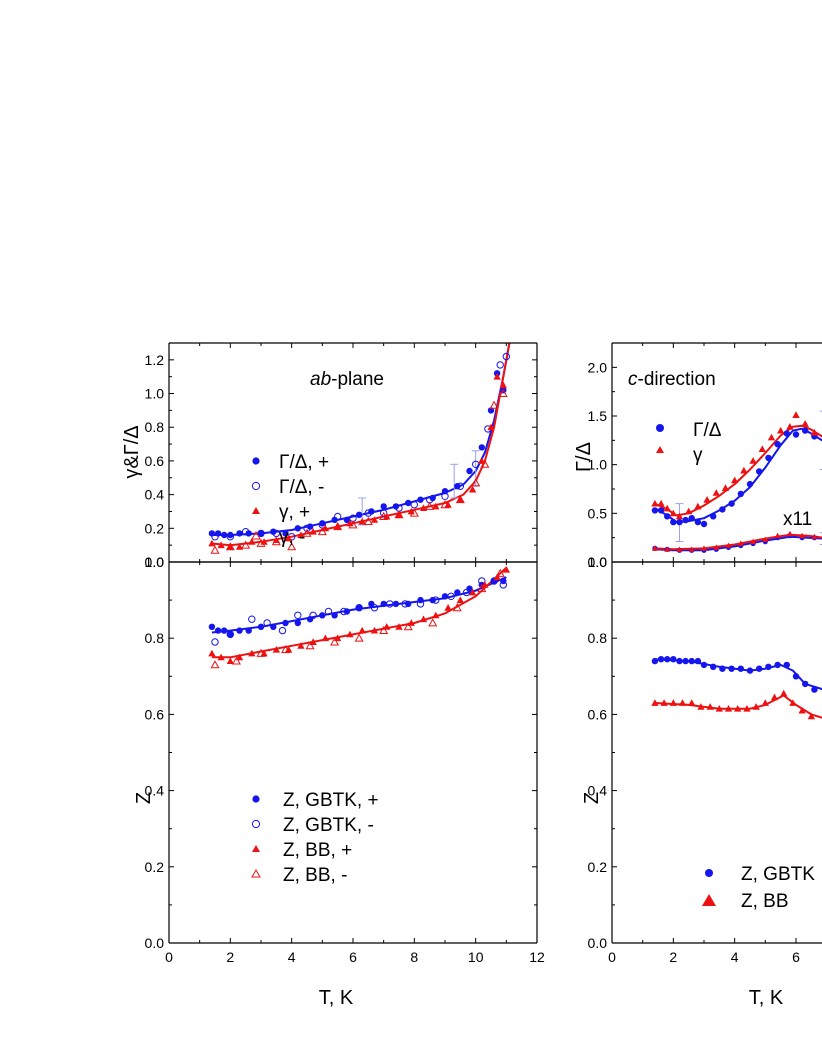 The image size is (822, 1064). What do you see at coordinates (598, 943) in the screenshot?
I see `y-tick-label: 0.0` at bounding box center [598, 943].